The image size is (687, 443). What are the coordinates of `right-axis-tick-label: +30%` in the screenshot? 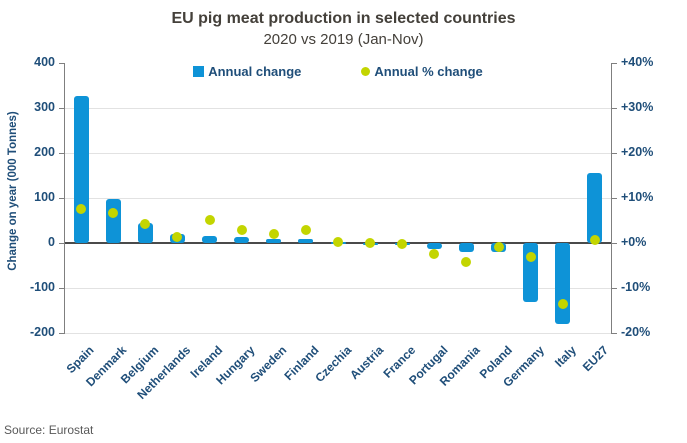 It's located at (637, 107).